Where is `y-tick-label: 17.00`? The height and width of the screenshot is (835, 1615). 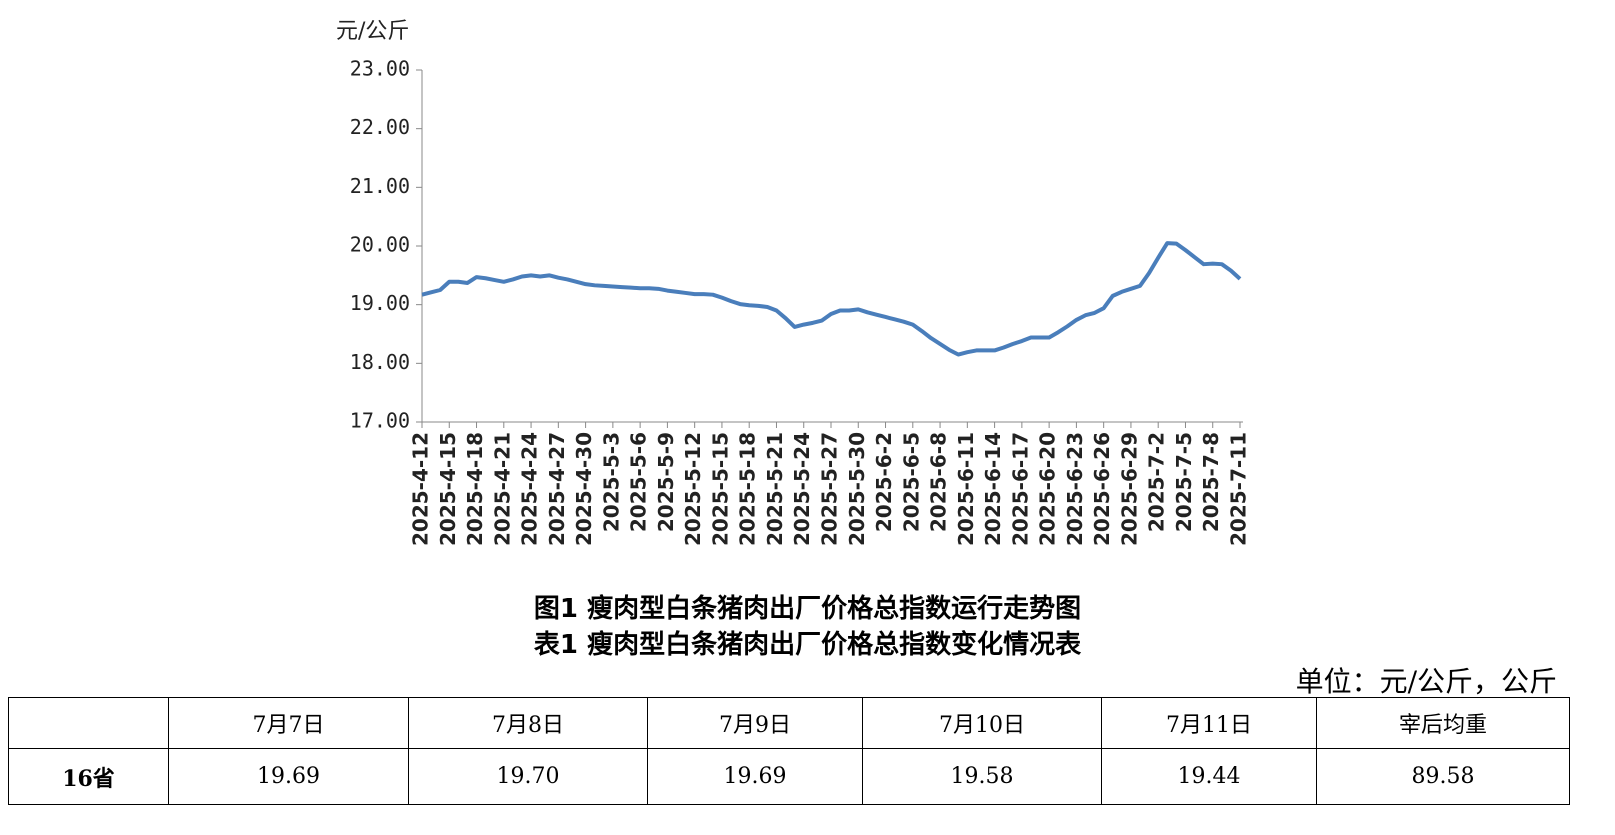 y-tick-label: 17.00 is located at coordinates (380, 421).